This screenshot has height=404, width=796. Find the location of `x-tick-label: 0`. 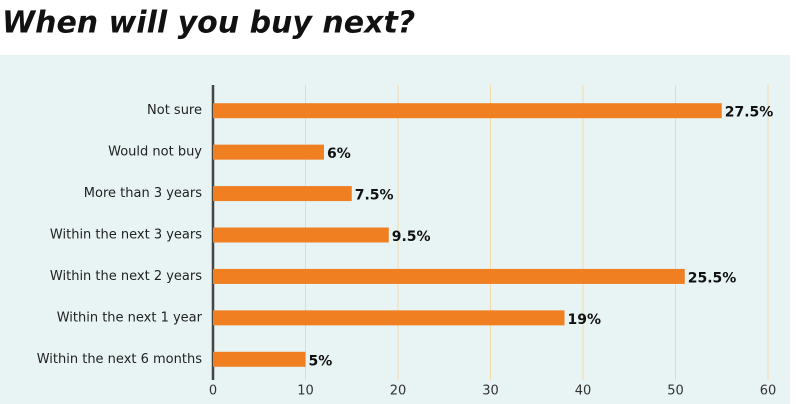

x-tick-label: 0 is located at coordinates (213, 391).